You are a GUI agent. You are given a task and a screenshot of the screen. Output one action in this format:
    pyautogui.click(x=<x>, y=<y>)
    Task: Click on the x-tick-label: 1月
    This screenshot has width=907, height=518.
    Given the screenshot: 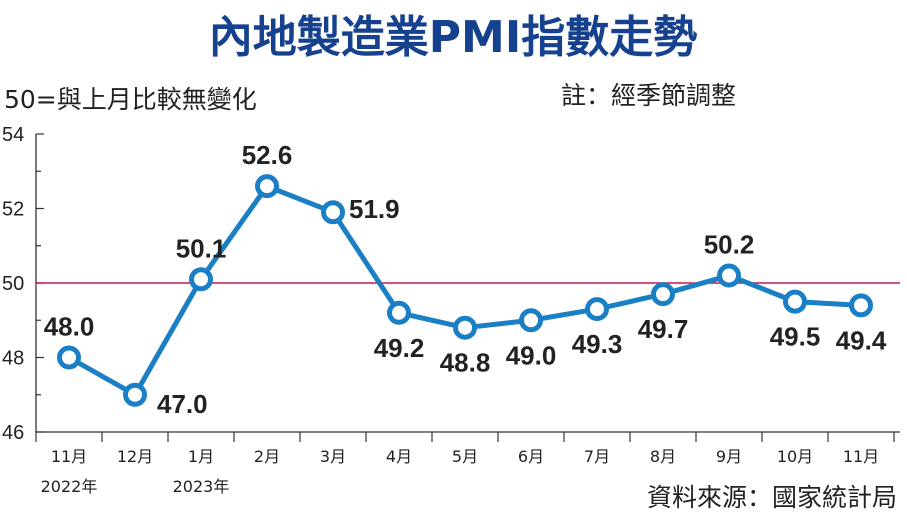 What is the action you would take?
    pyautogui.click(x=201, y=456)
    